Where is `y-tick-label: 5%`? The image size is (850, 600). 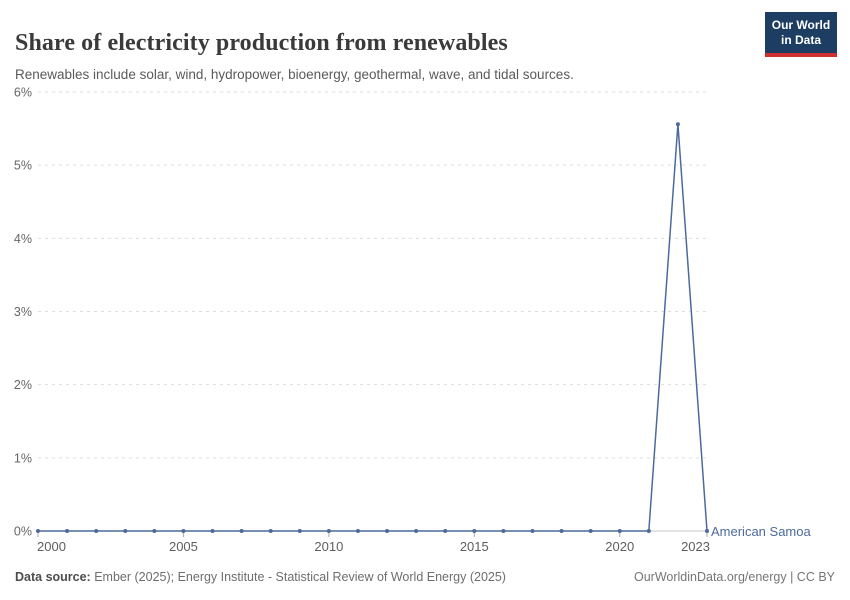
y-tick-label: 5% is located at coordinates (23, 166).